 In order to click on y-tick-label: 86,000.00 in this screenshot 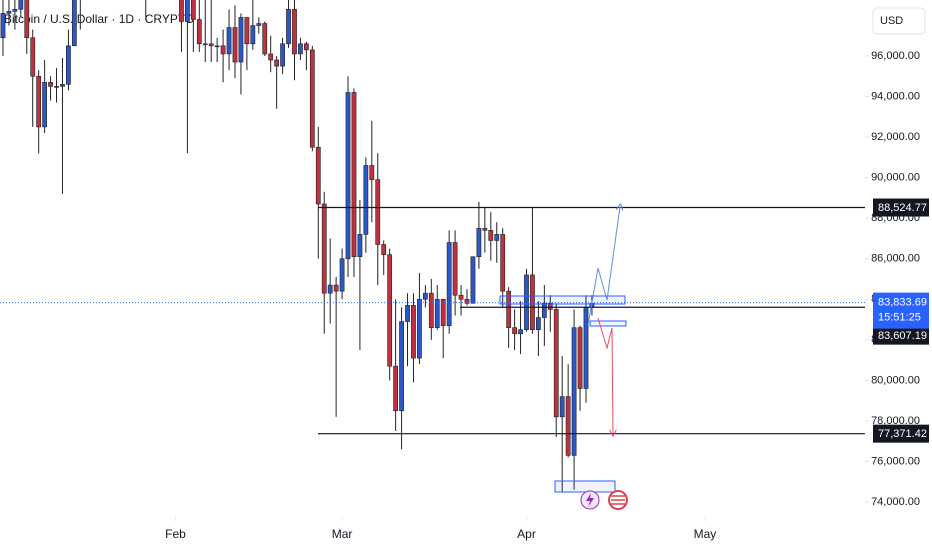, I will do `click(895, 259)`.